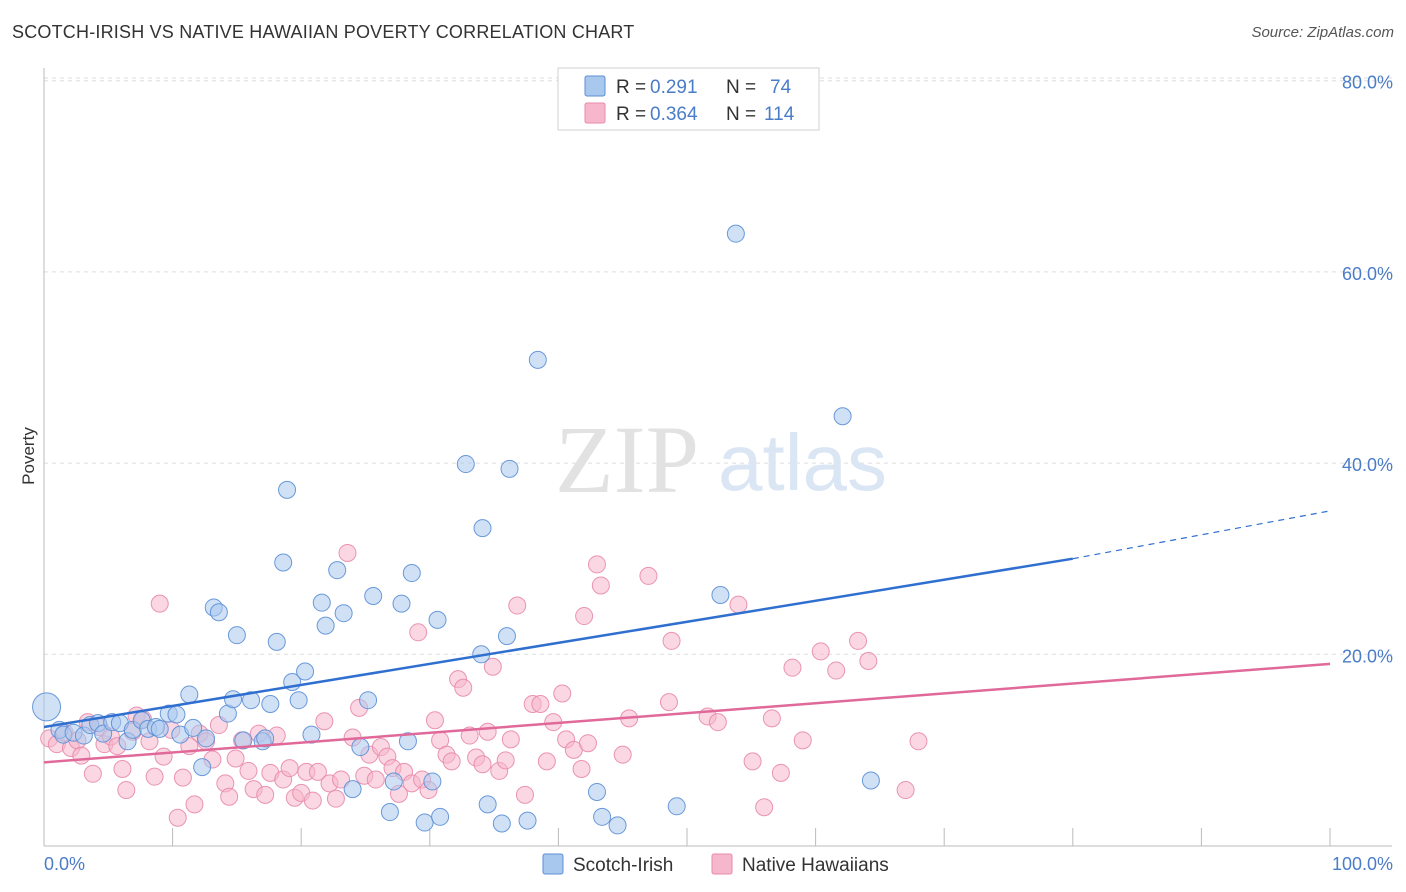 Image resolution: width=1406 pixels, height=892 pixels. I want to click on legend-r-value-1: 0.291, so click(674, 87).